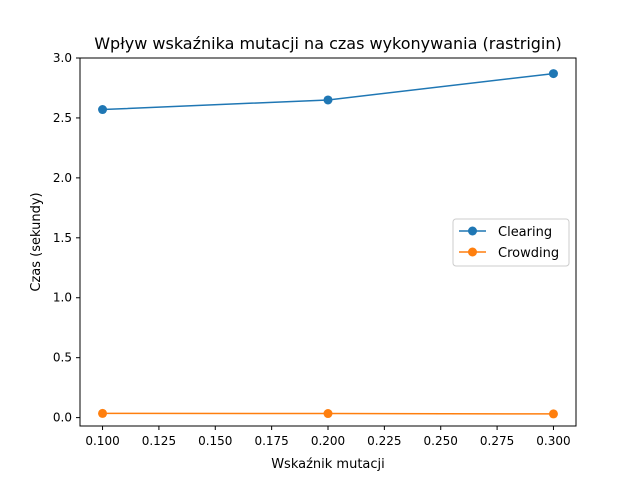  I want to click on x-tick-label: 0.300, so click(553, 441).